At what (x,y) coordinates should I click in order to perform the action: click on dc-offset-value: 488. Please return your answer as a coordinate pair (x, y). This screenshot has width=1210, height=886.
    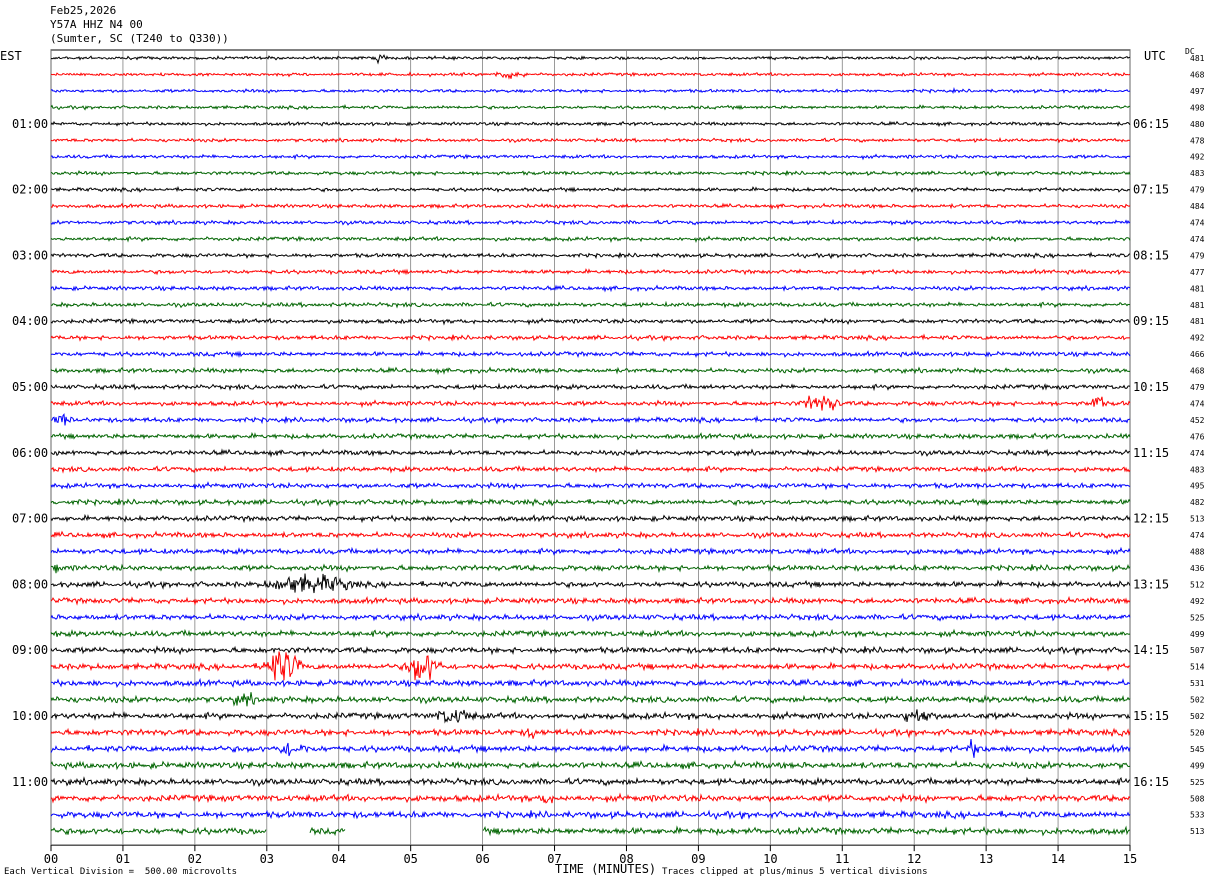
    Looking at the image, I should click on (1197, 552).